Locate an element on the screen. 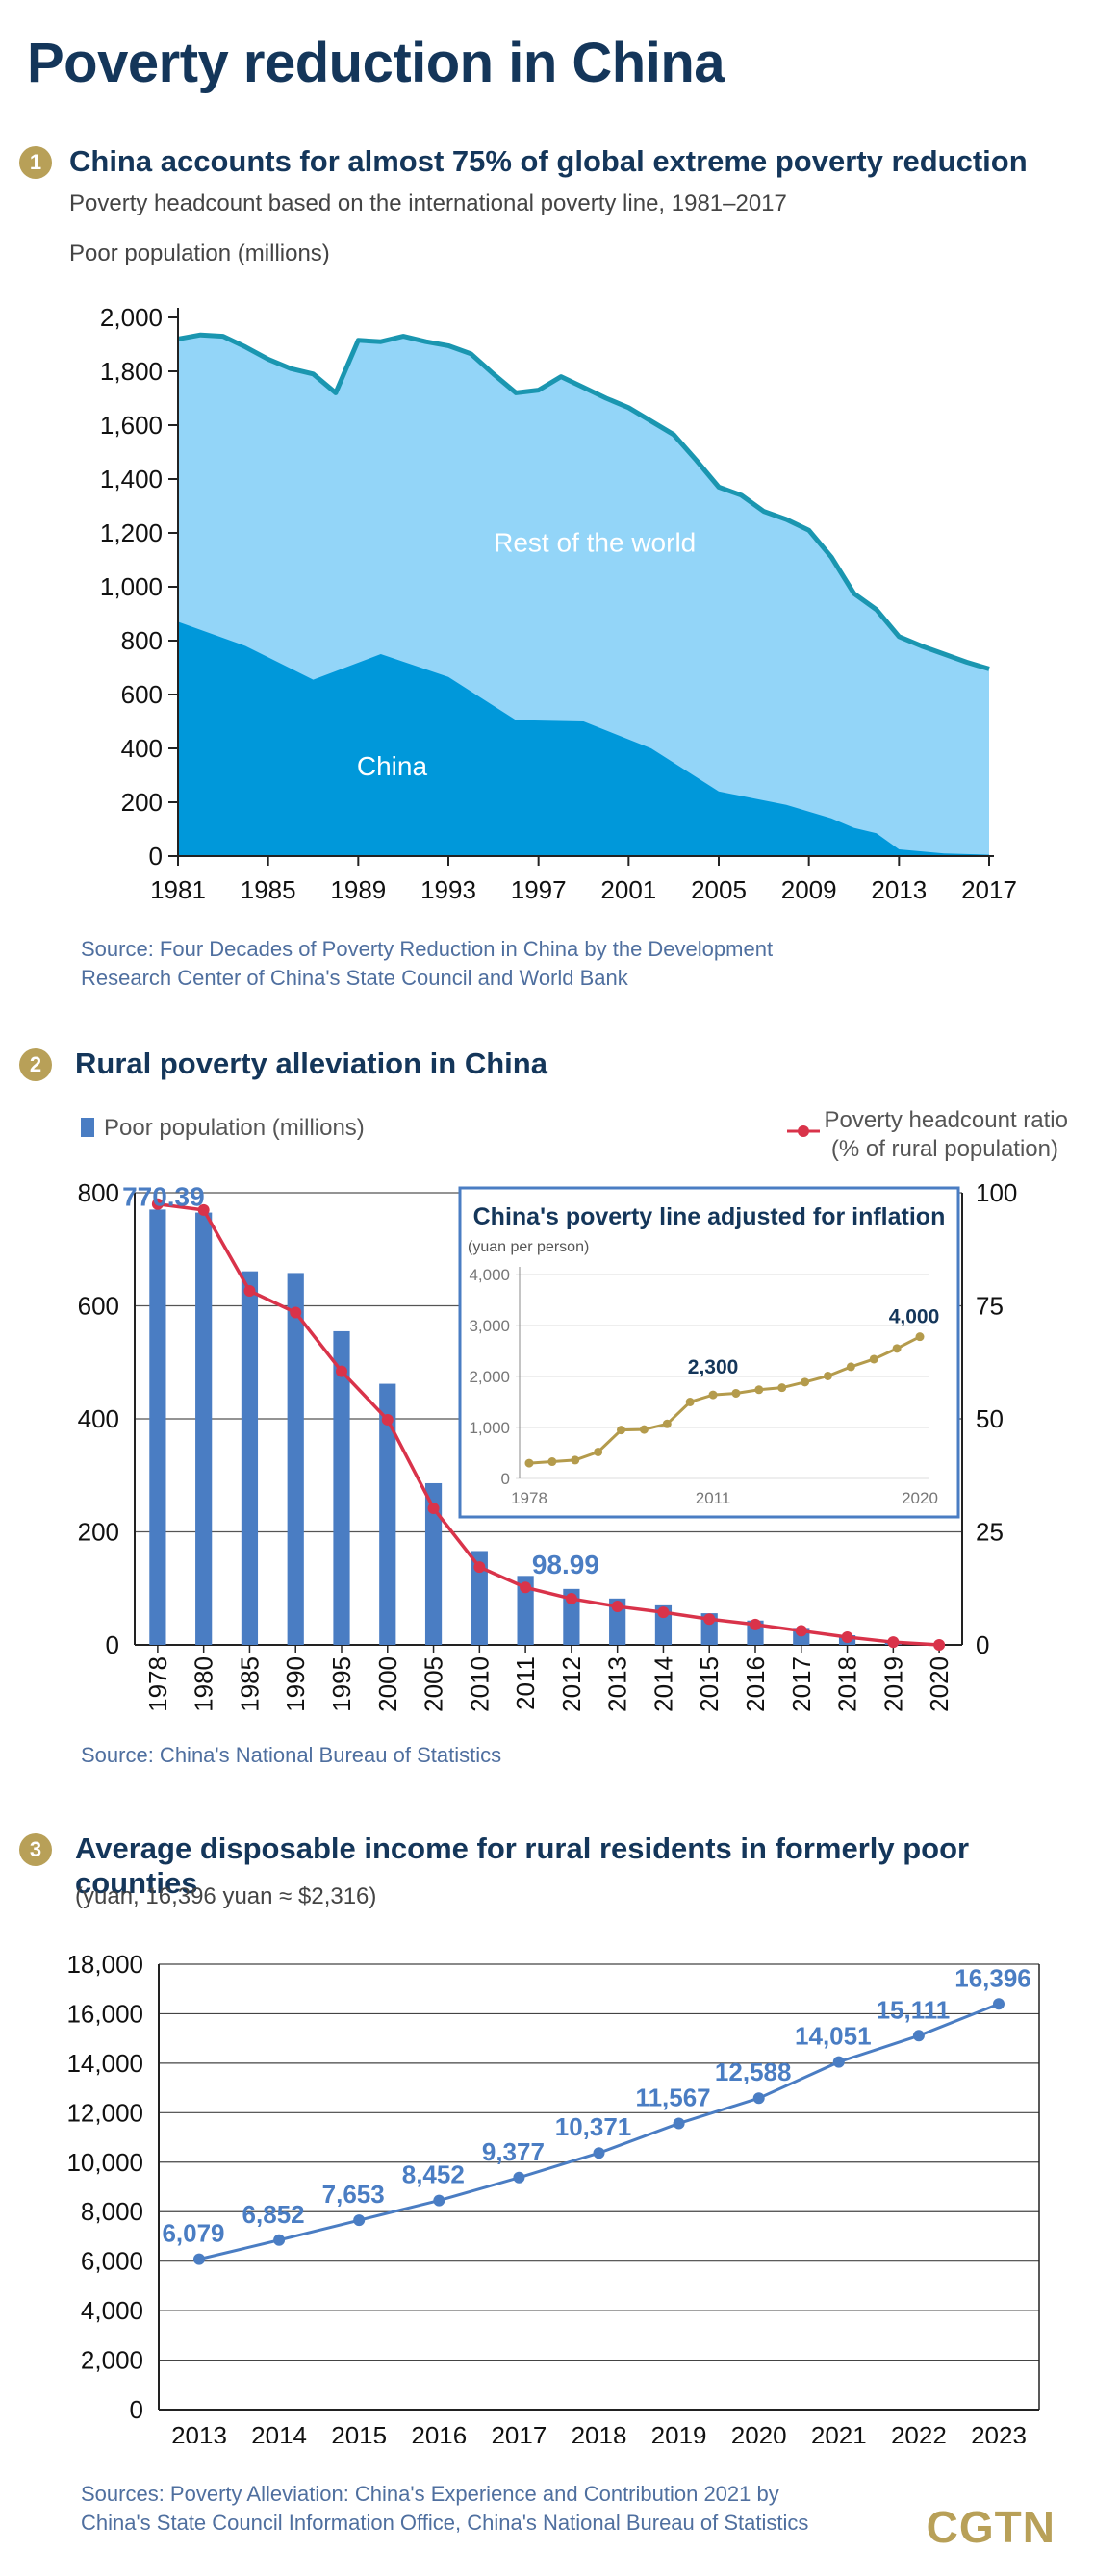  income-value-label: 16,396 is located at coordinates (992, 1977).